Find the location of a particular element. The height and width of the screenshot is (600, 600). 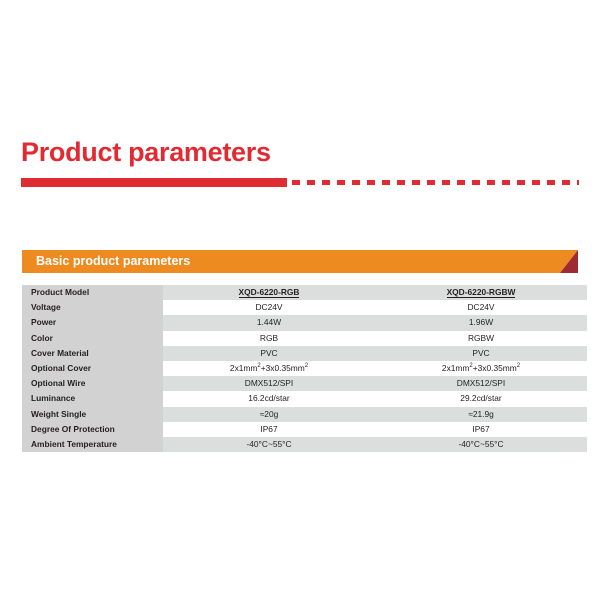

table-cell-rgb: PVC is located at coordinates (269, 353).